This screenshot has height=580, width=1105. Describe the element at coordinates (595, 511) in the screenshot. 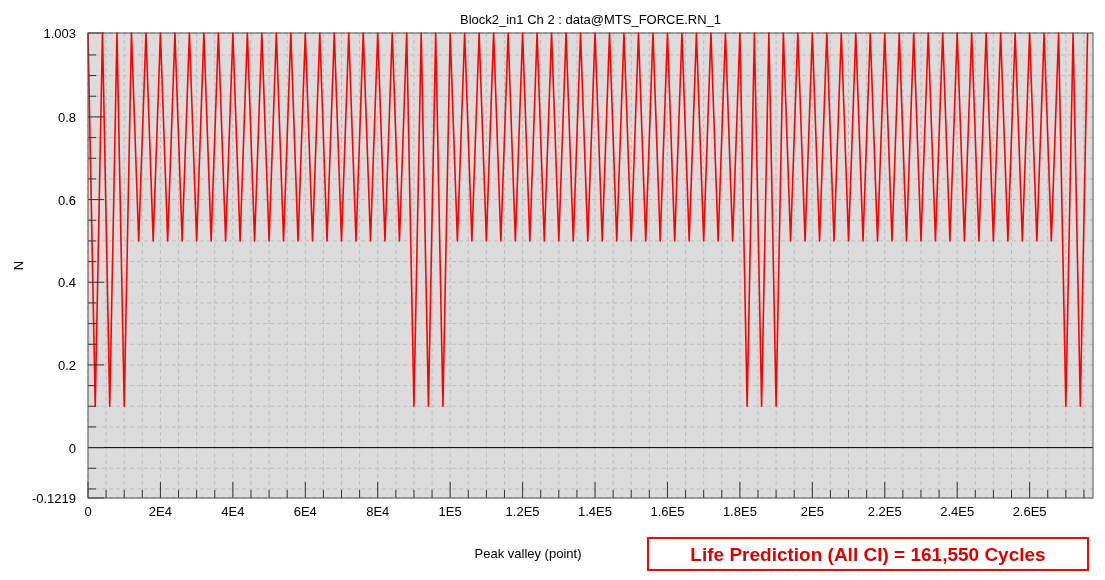

I see `x-tick-label: 1.4E5` at that location.